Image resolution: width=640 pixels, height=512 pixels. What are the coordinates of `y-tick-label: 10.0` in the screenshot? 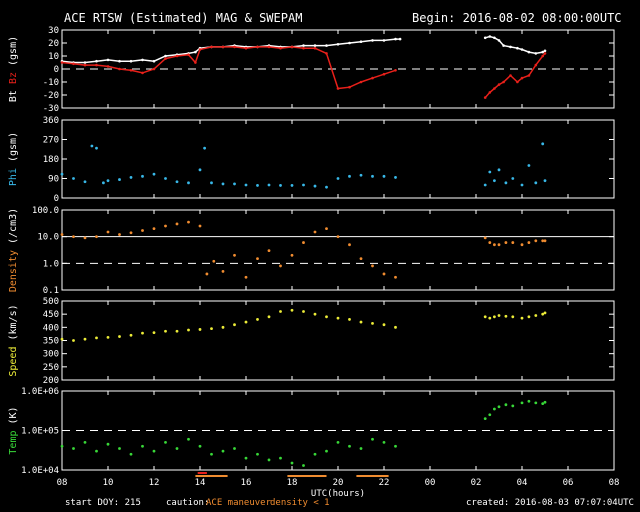 It's located at (48, 238).